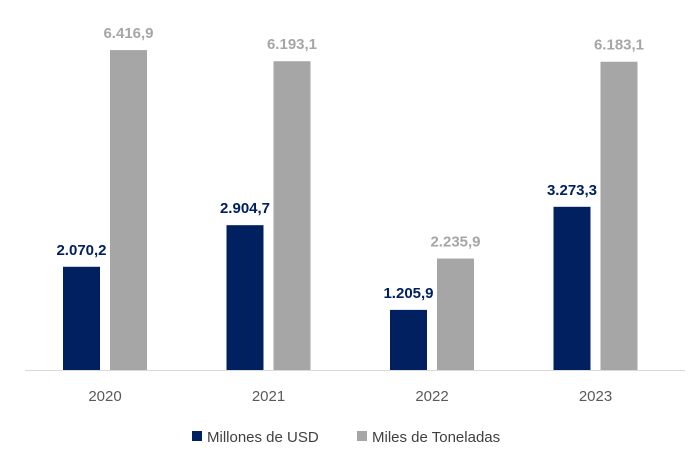  What do you see at coordinates (81, 250) in the screenshot?
I see `data-label: 2.070,2` at bounding box center [81, 250].